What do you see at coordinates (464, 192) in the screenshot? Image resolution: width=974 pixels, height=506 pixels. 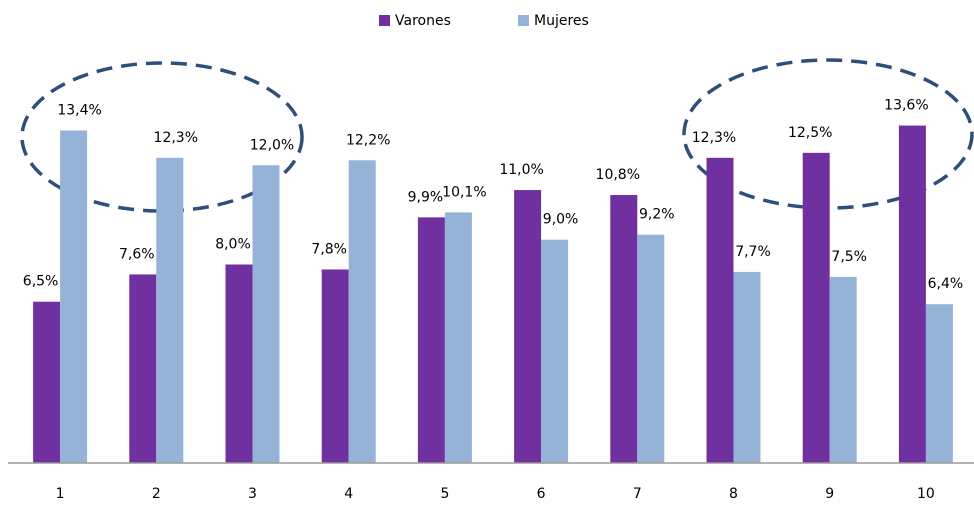 I see `value-label: 10,1%` at bounding box center [464, 192].